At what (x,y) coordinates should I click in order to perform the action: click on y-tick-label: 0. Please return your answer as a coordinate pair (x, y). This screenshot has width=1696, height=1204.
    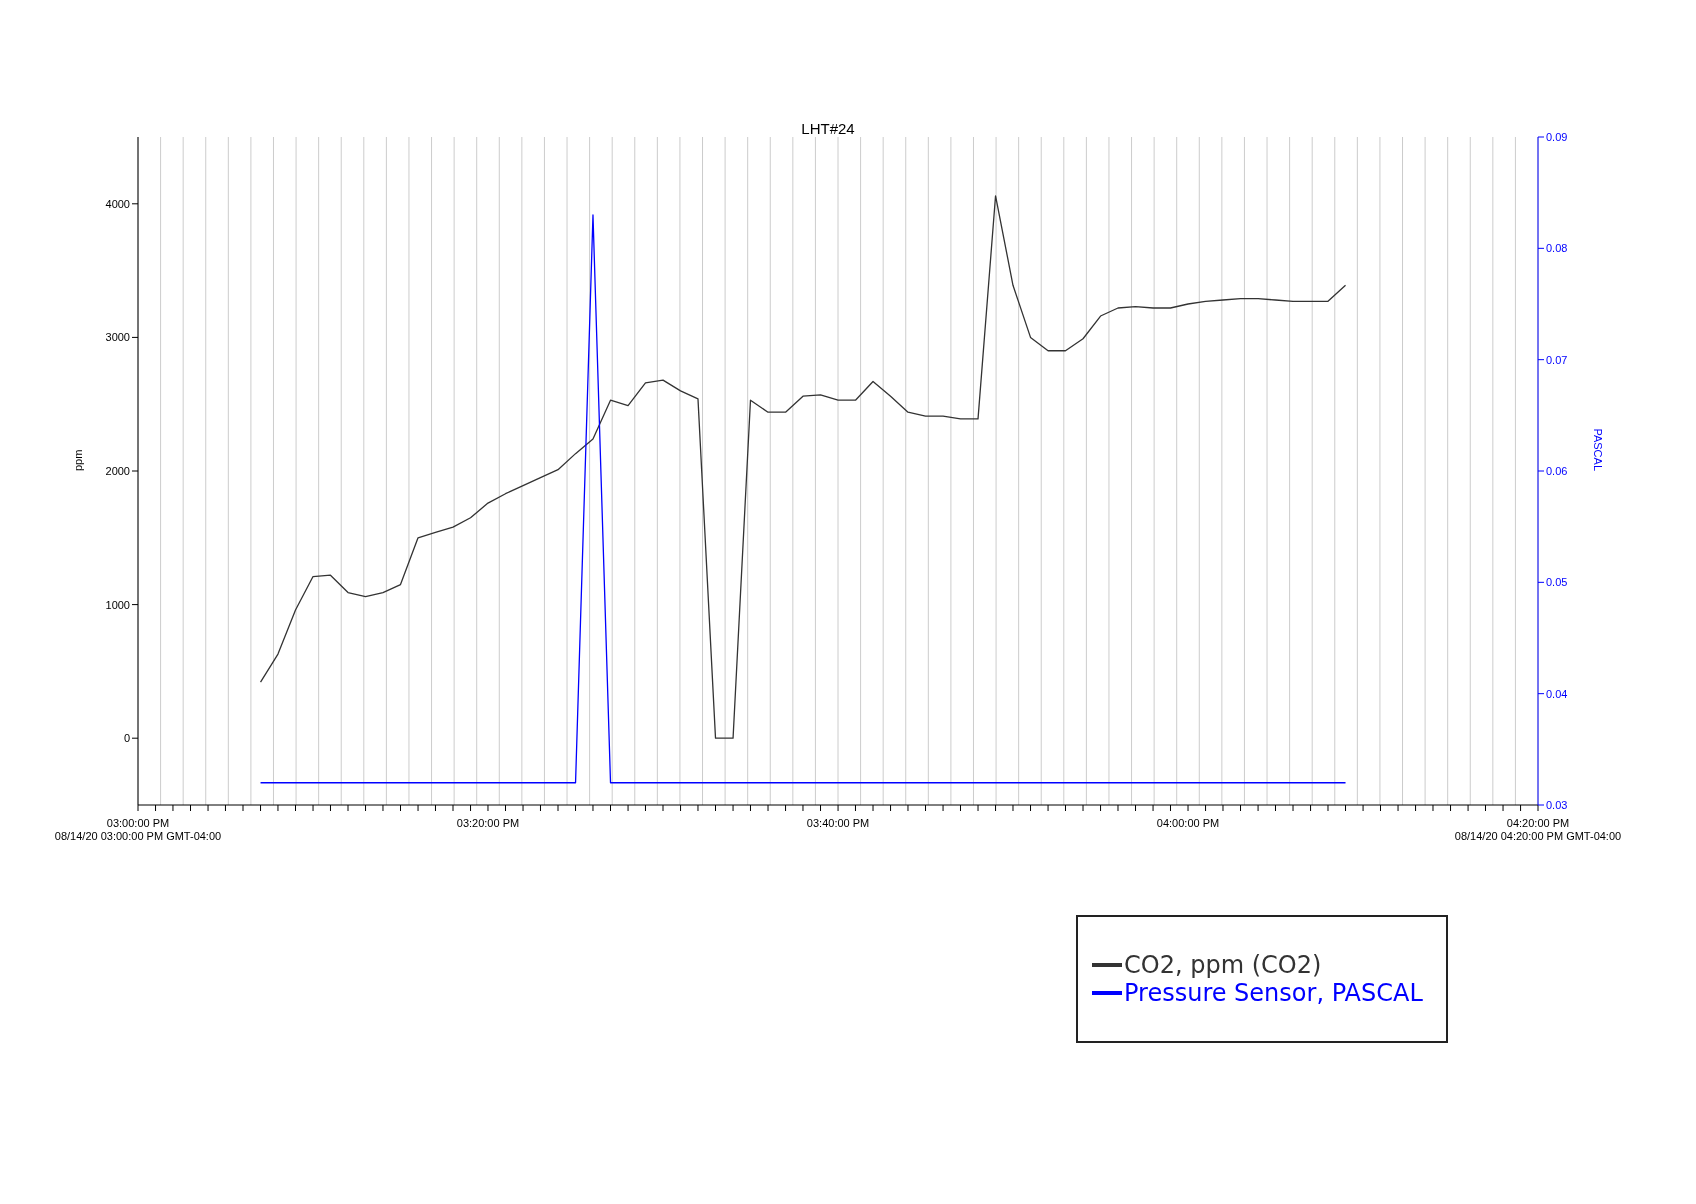
    Looking at the image, I should click on (126, 738).